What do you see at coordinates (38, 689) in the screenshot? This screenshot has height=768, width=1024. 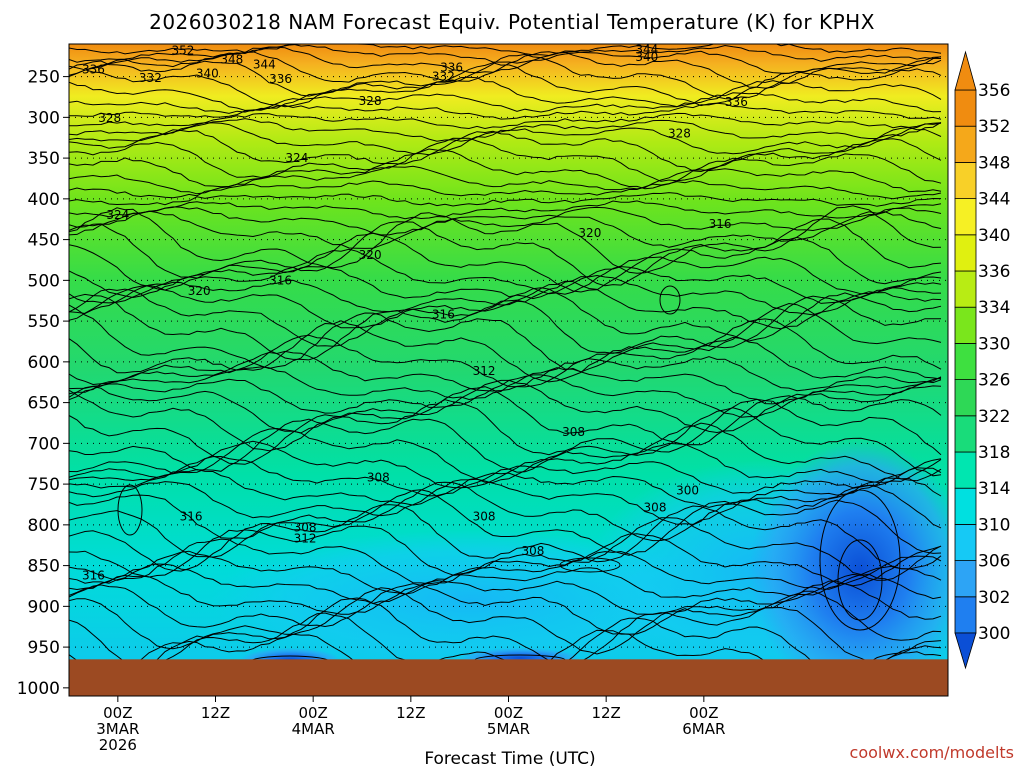 I see `y-tick-label: 1000` at bounding box center [38, 689].